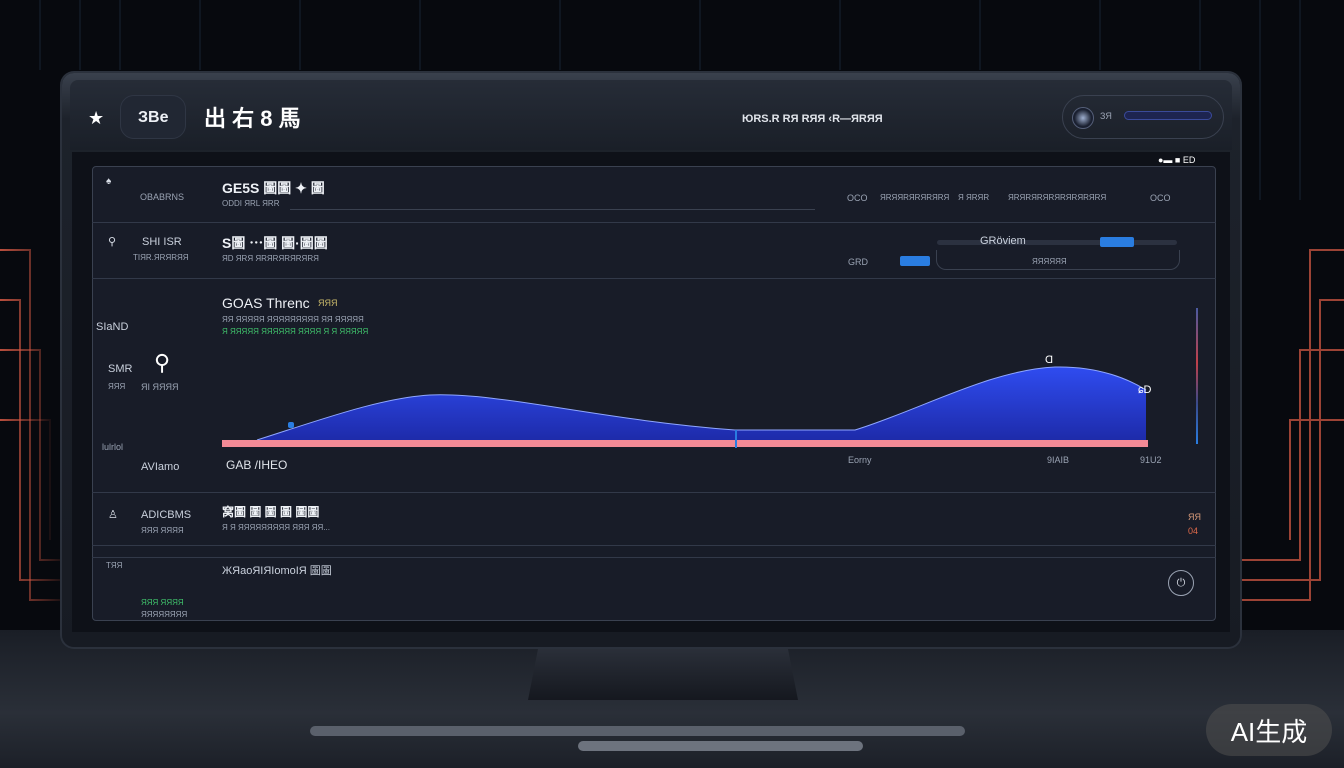  Describe the element at coordinates (1151, 460) in the screenshot. I see `x-tick-label: 91U2` at that location.